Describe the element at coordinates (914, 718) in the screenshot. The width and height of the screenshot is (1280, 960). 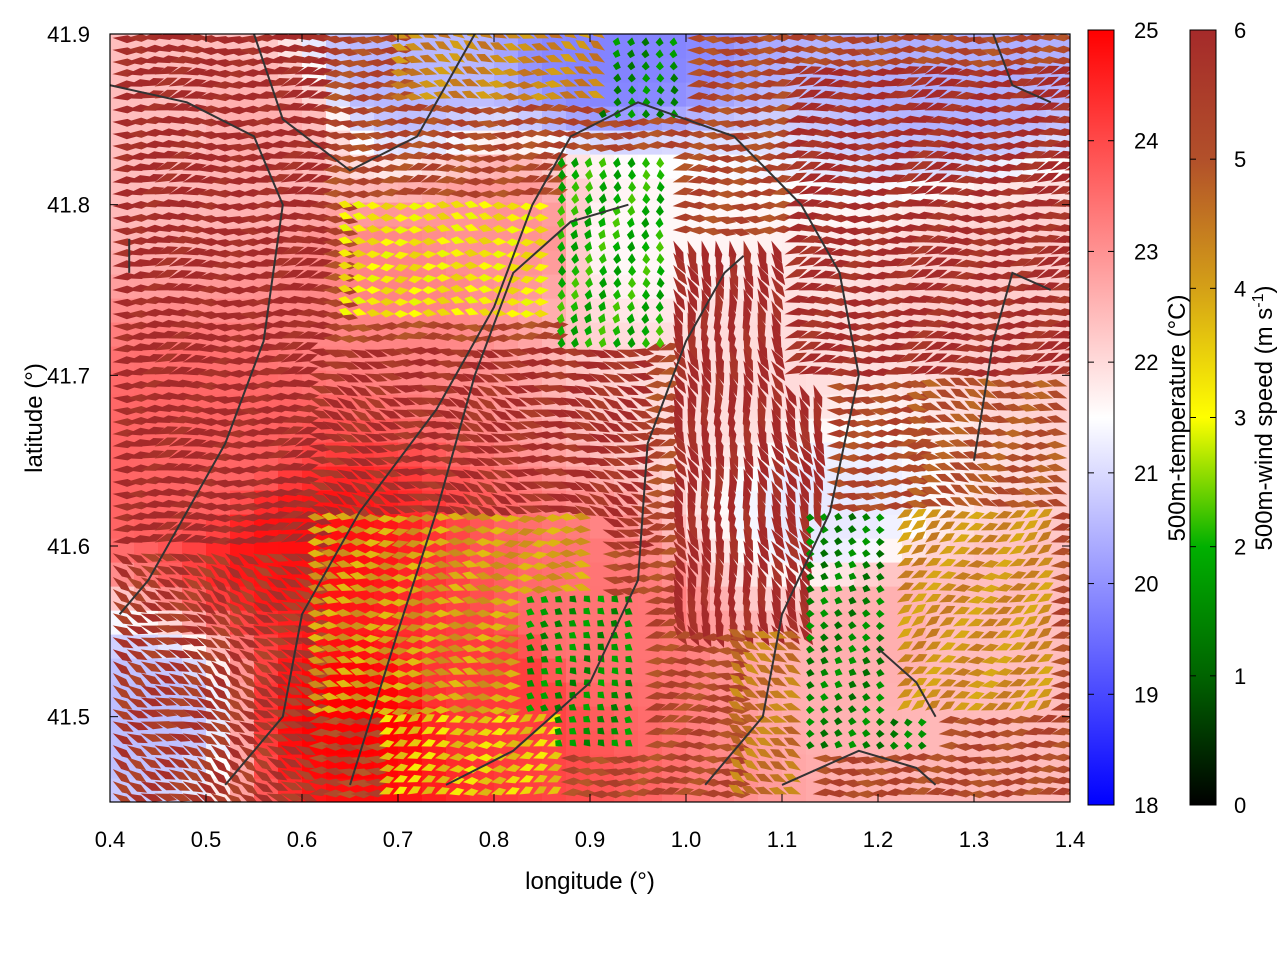
I see `heatmap-cell` at that location.